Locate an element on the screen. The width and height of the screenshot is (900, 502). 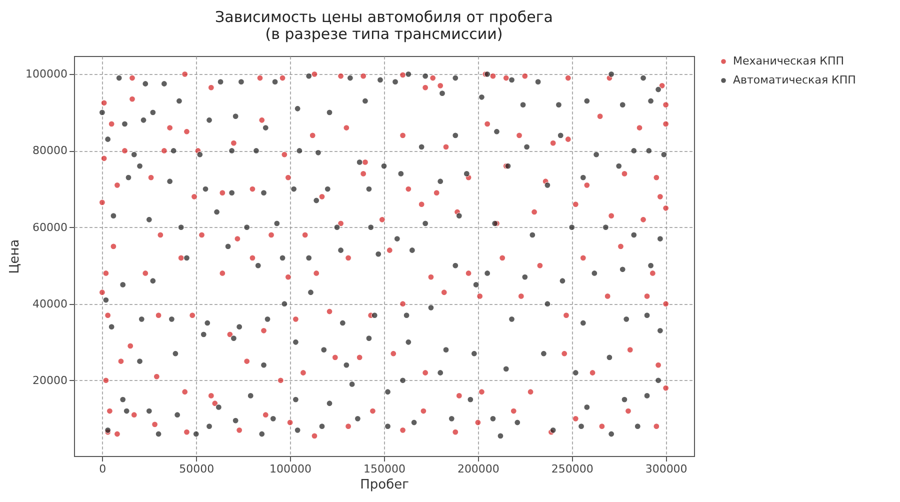
x-tick-label: 0 is located at coordinates (102, 469).